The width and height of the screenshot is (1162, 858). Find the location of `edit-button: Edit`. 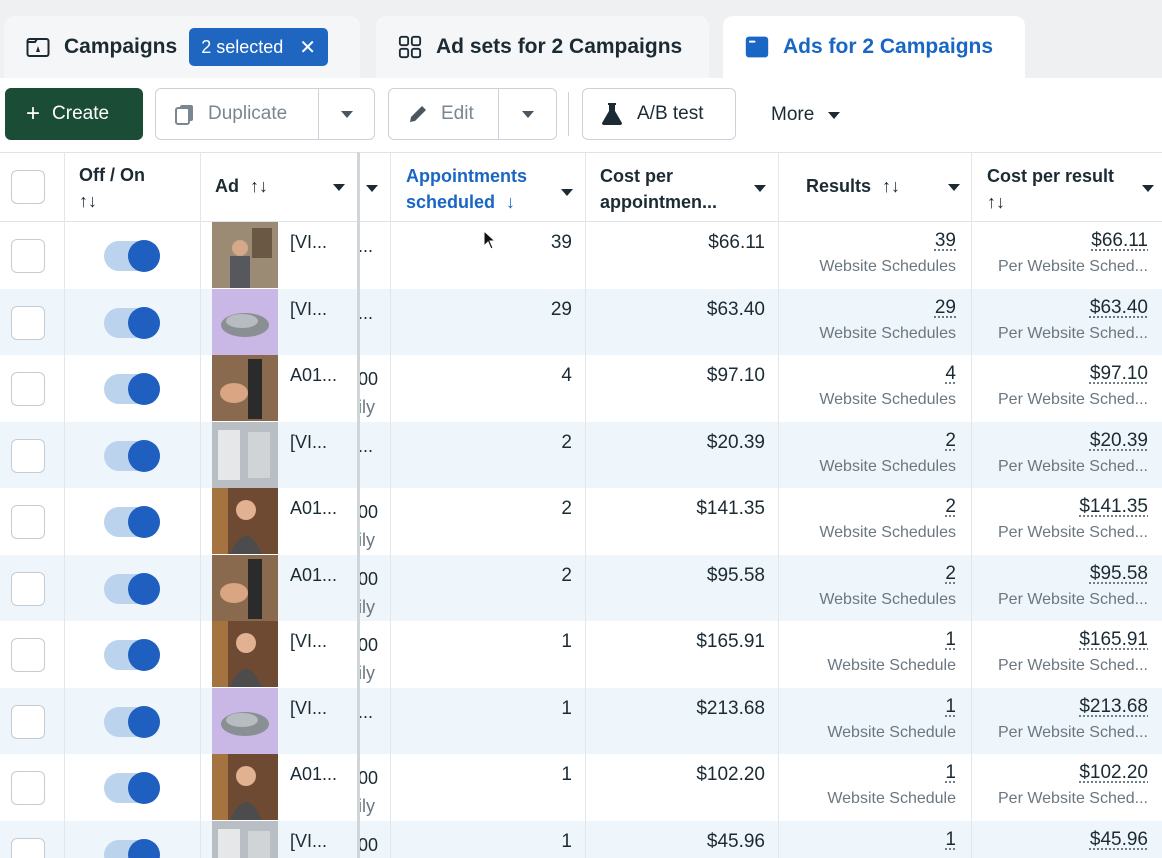

edit-button: Edit is located at coordinates (472, 114).